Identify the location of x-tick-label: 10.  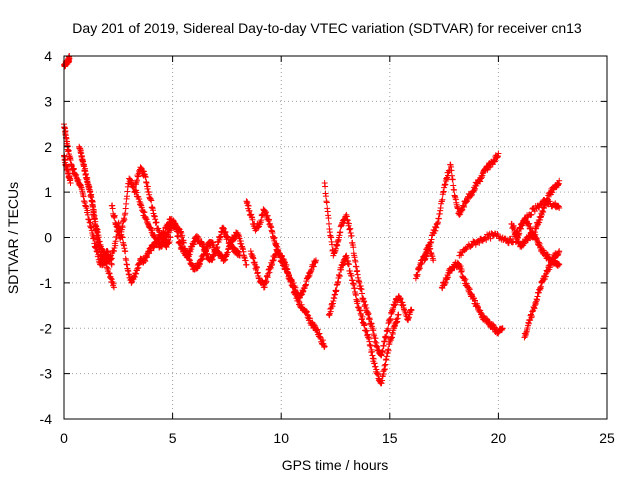
(281, 438).